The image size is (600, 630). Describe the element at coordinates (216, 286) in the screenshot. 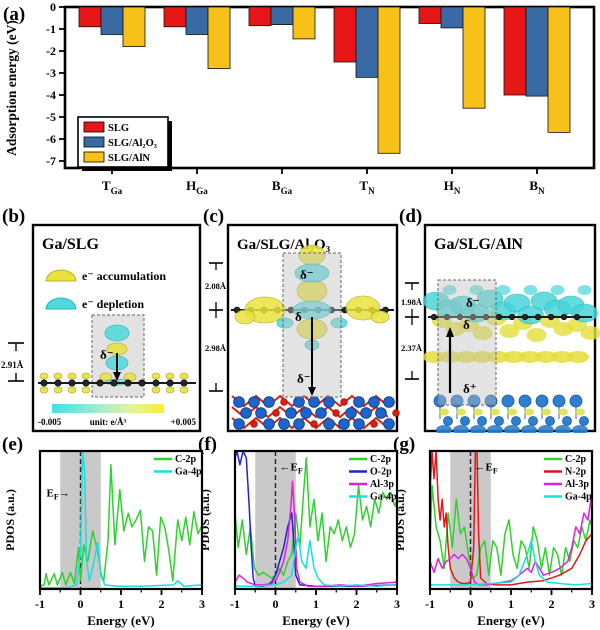

I see `distance-top: 2.08Å` at that location.